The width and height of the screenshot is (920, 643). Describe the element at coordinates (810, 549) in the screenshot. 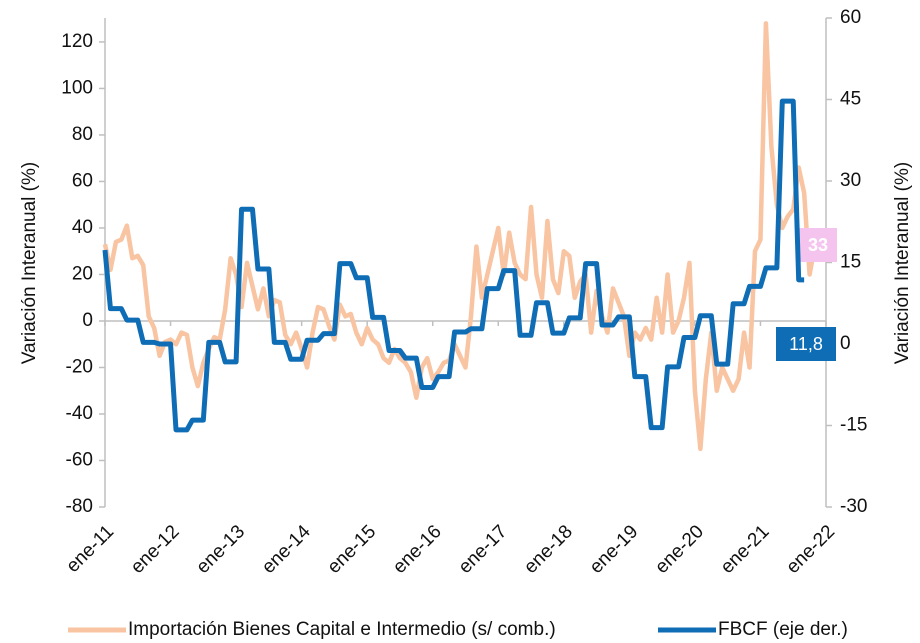

I see `x-tick-label: ene-22` at that location.